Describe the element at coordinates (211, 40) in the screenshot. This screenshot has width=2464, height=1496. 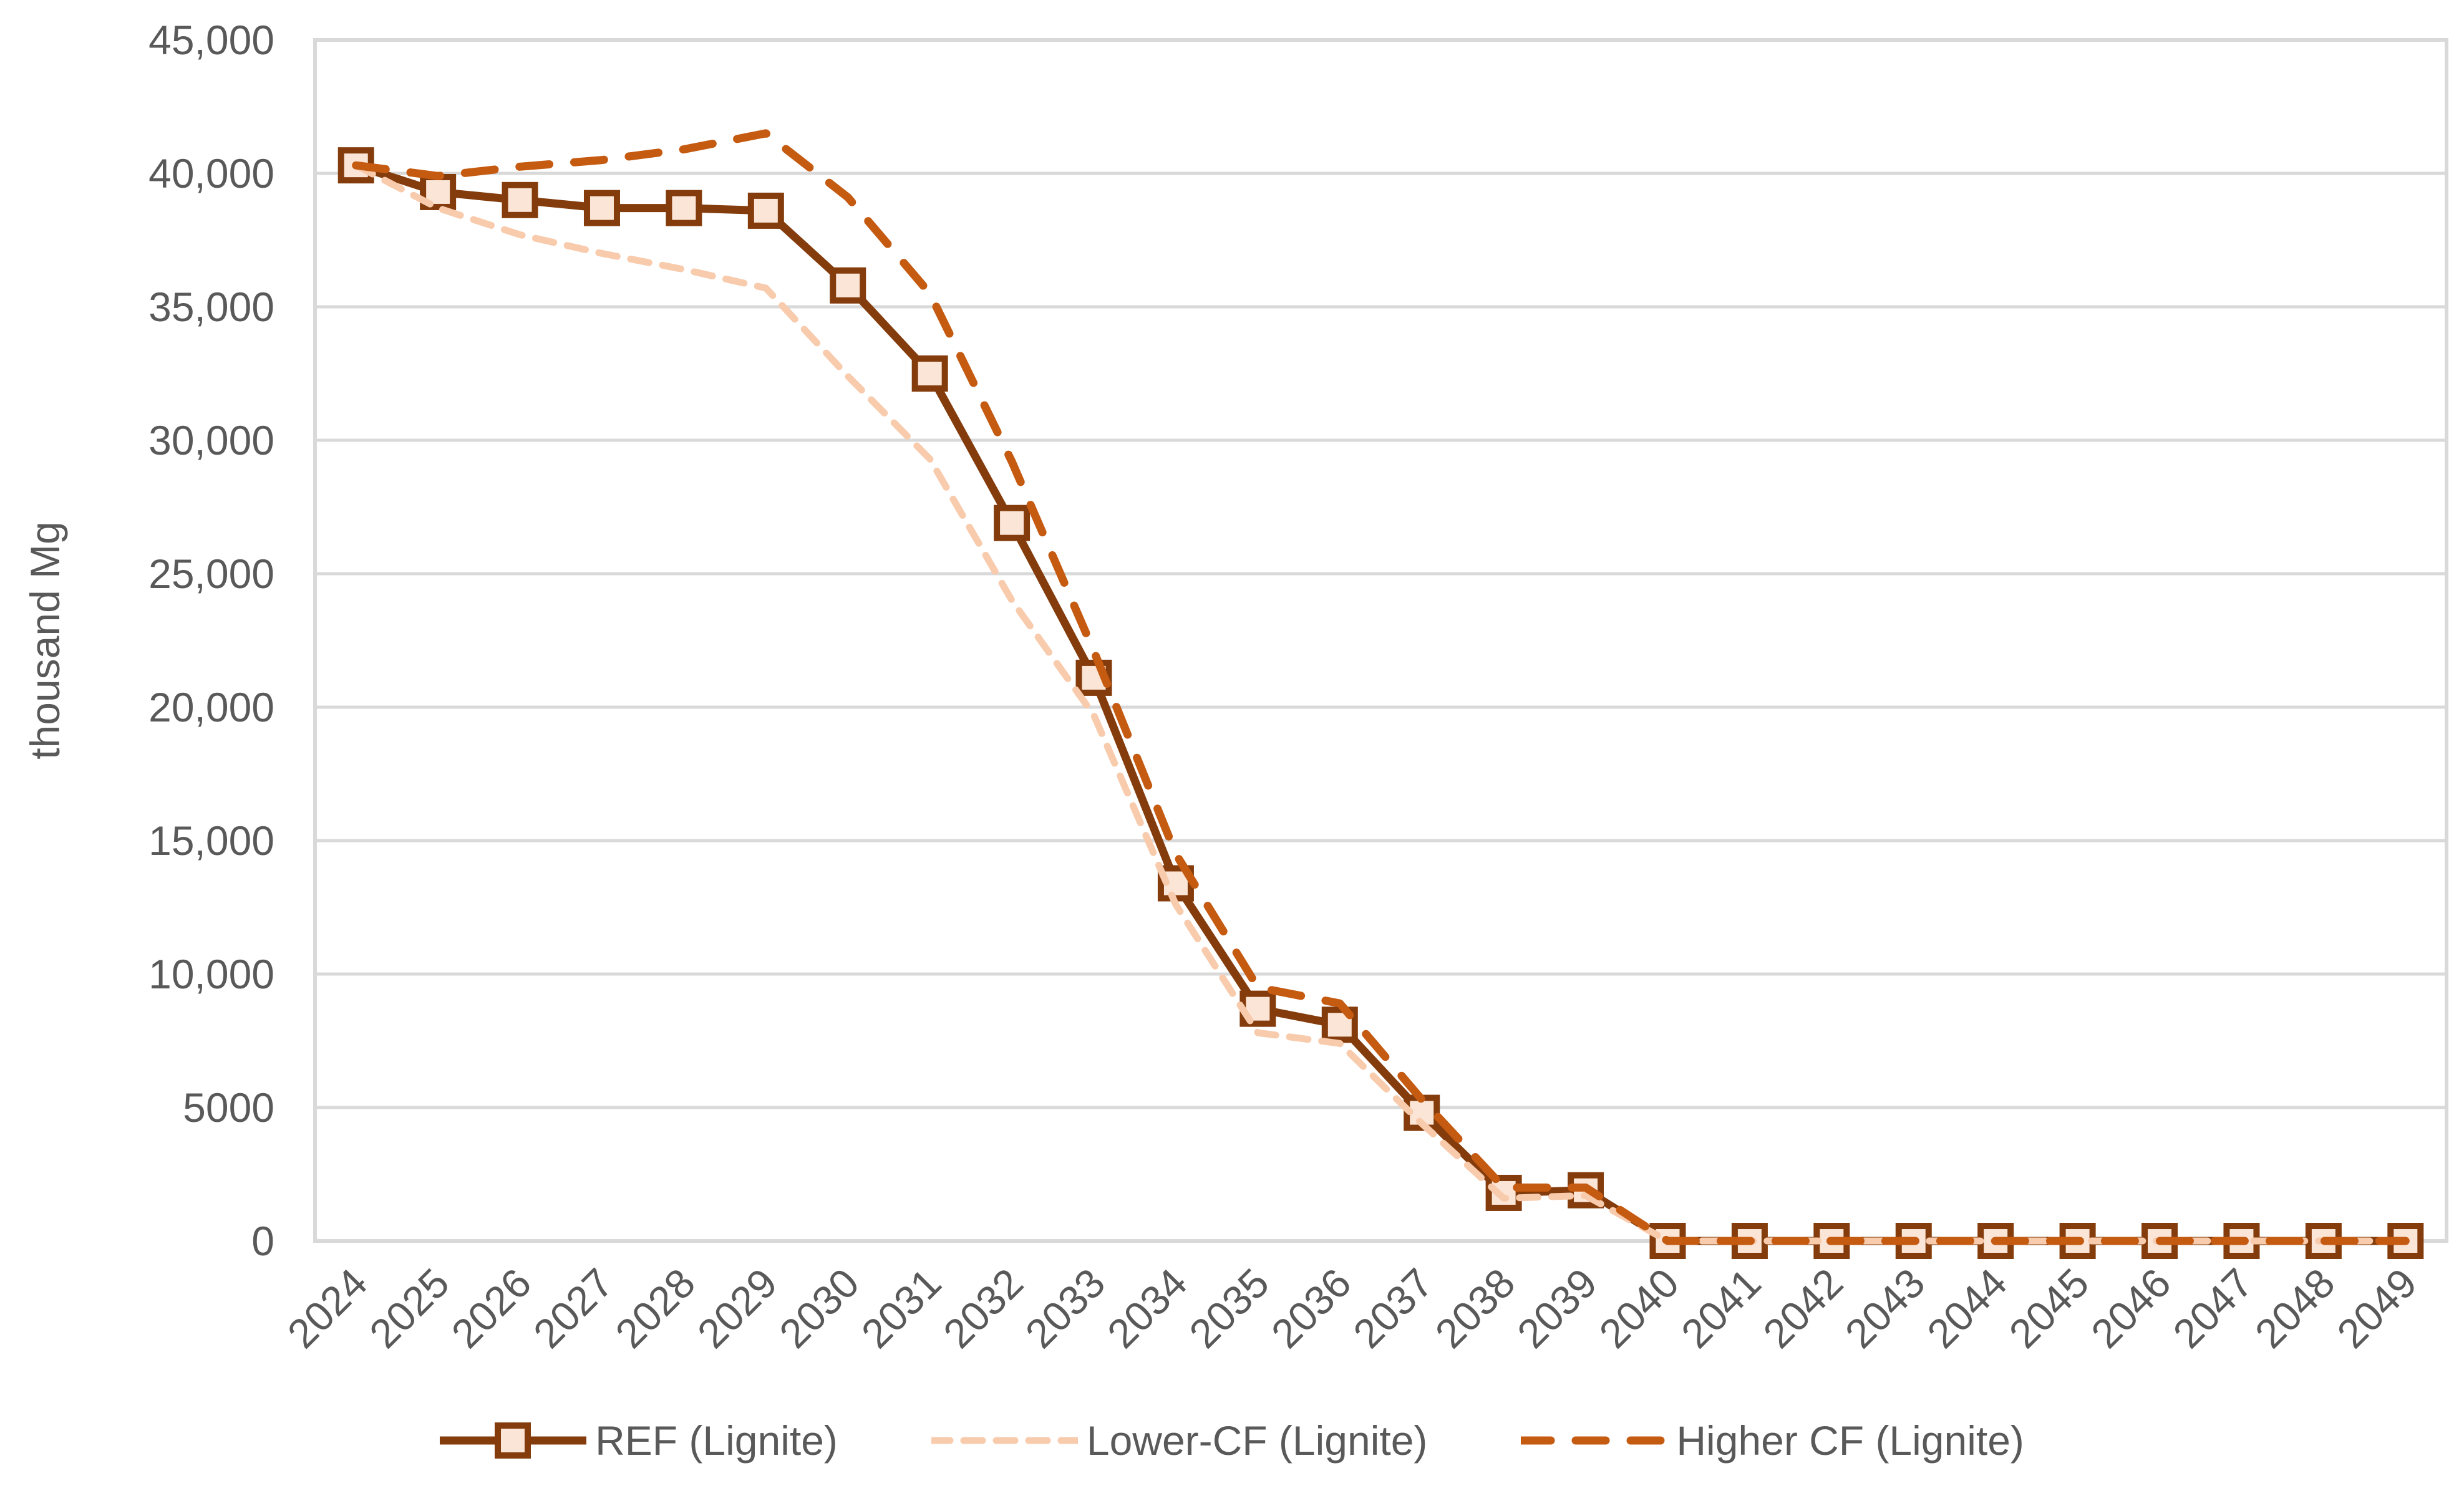
I see `y-tick-label: 45,000` at that location.